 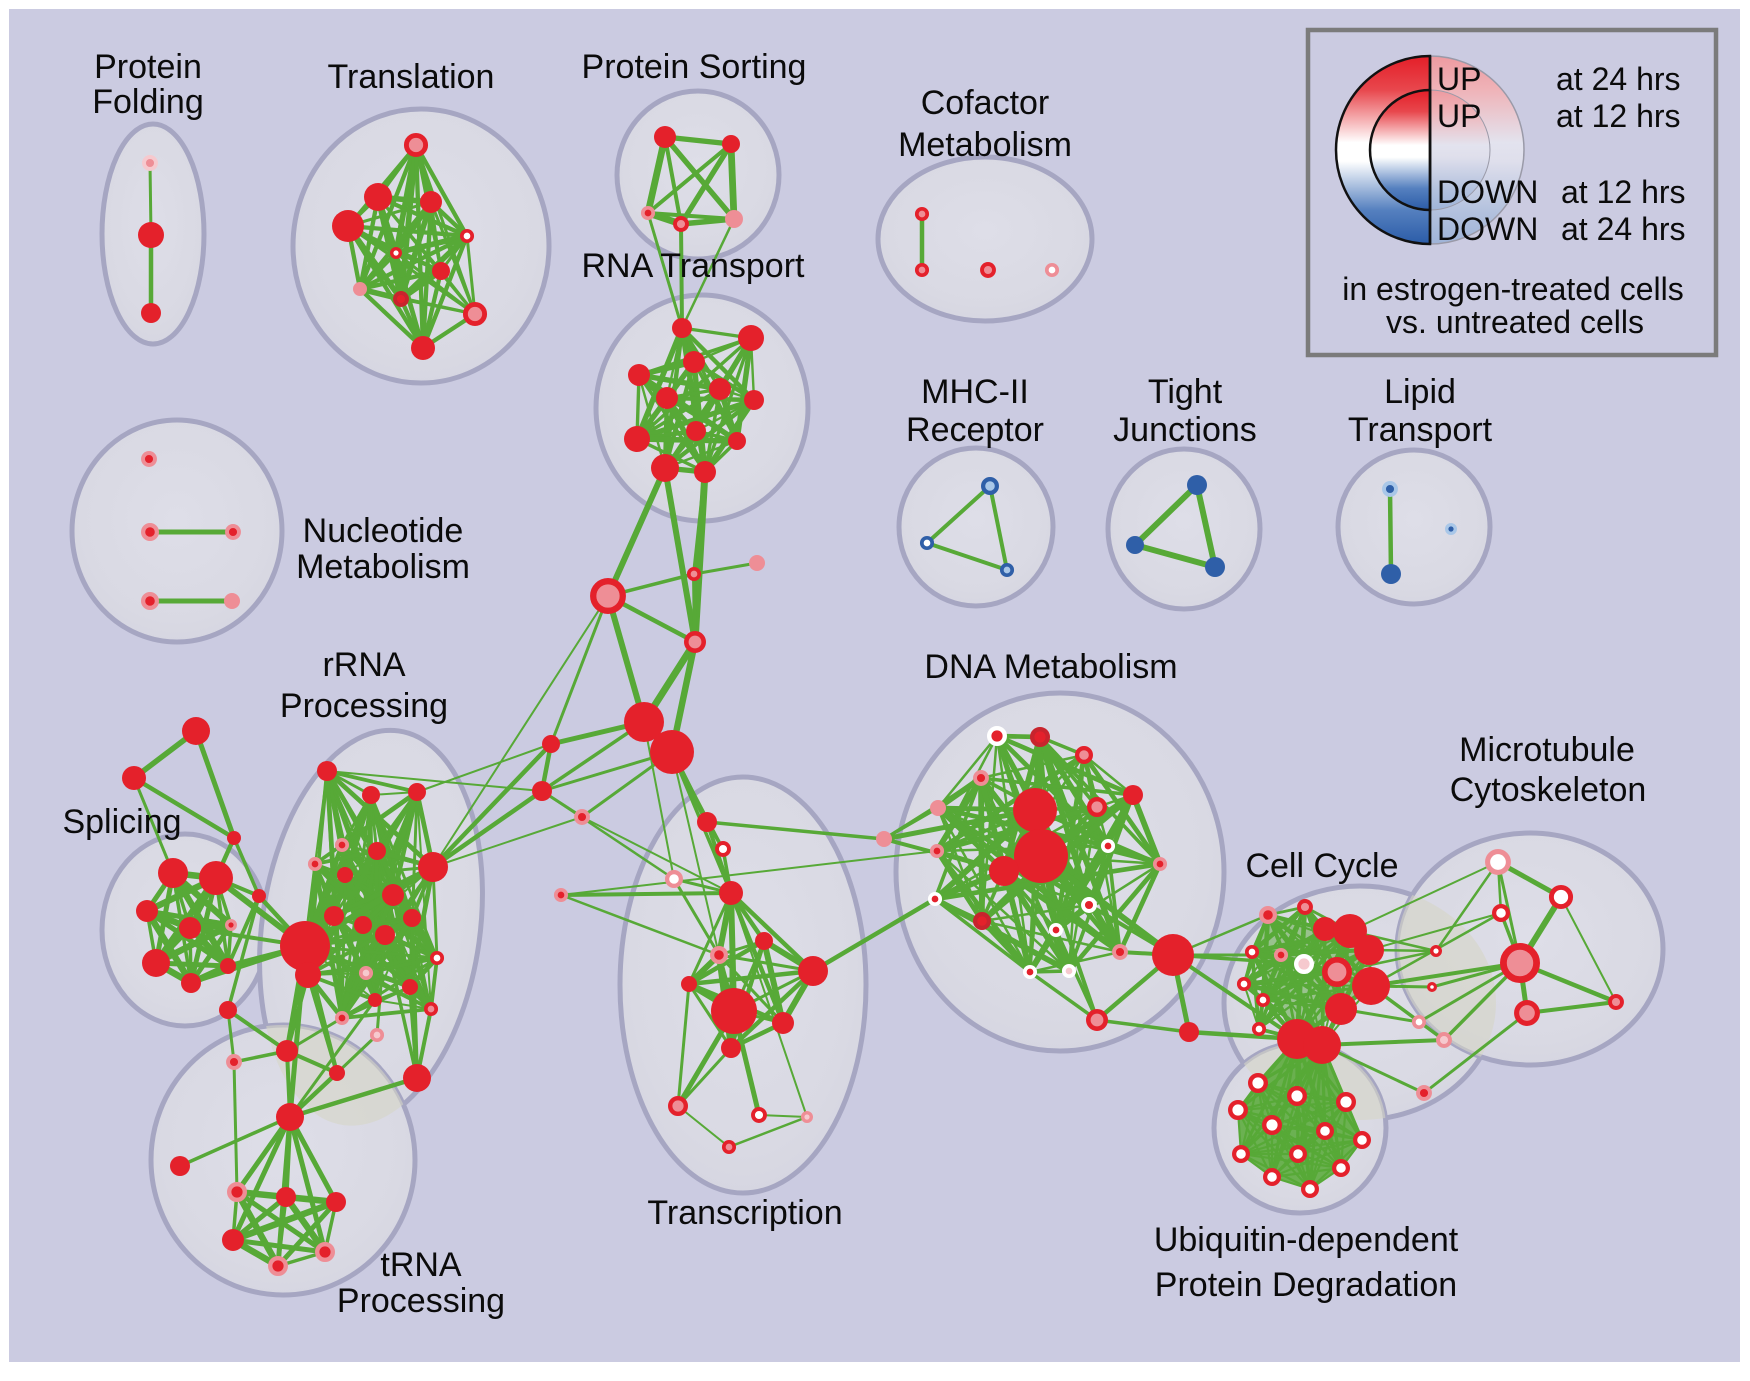 What do you see at coordinates (1548, 790) in the screenshot?
I see `svg-text: Cytoskeleton` at bounding box center [1548, 790].